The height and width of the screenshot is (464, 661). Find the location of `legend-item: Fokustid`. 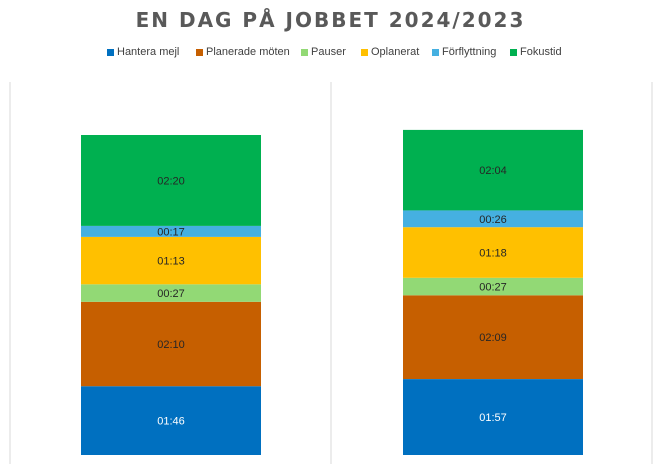

legend-item: Fokustid is located at coordinates (536, 52).